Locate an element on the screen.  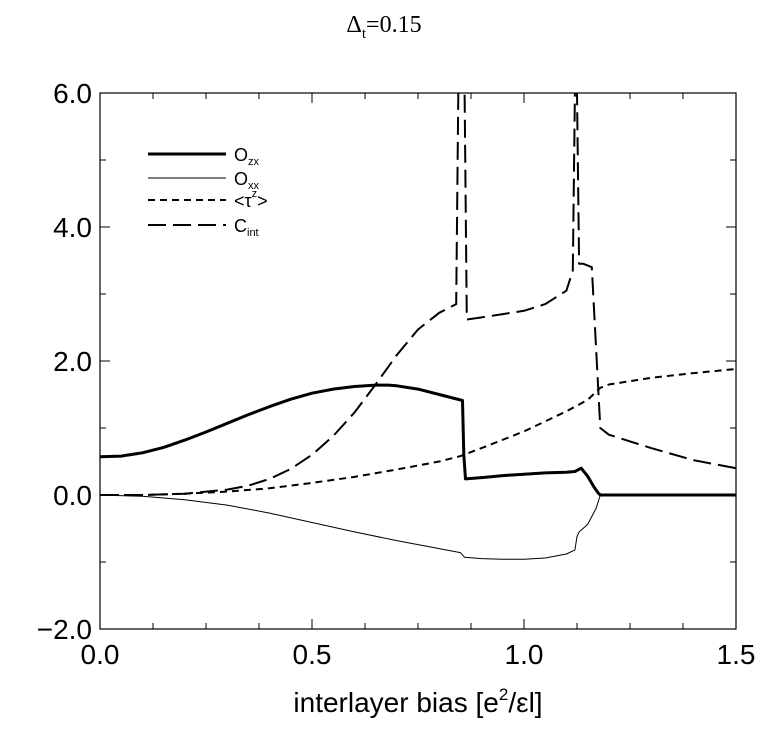
y-tick-label: 6.0 is located at coordinates (72, 93).